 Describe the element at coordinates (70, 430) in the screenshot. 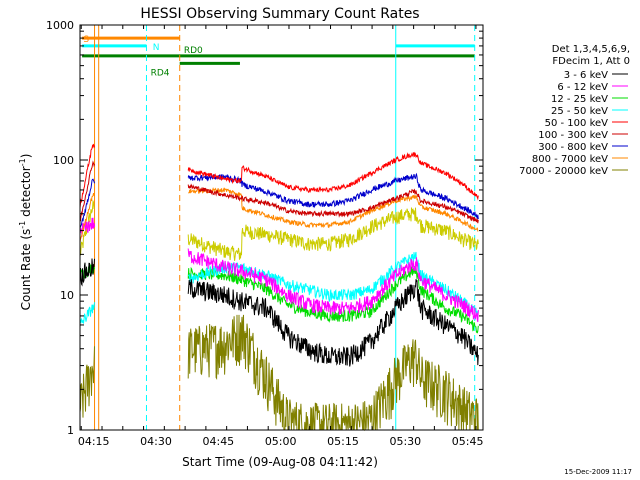

I see `y-tick-label: 1` at that location.